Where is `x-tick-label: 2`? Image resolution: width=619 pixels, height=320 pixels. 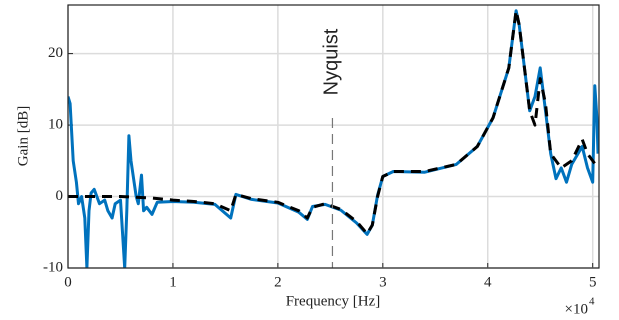 x-tick-label: 2 is located at coordinates (278, 282).